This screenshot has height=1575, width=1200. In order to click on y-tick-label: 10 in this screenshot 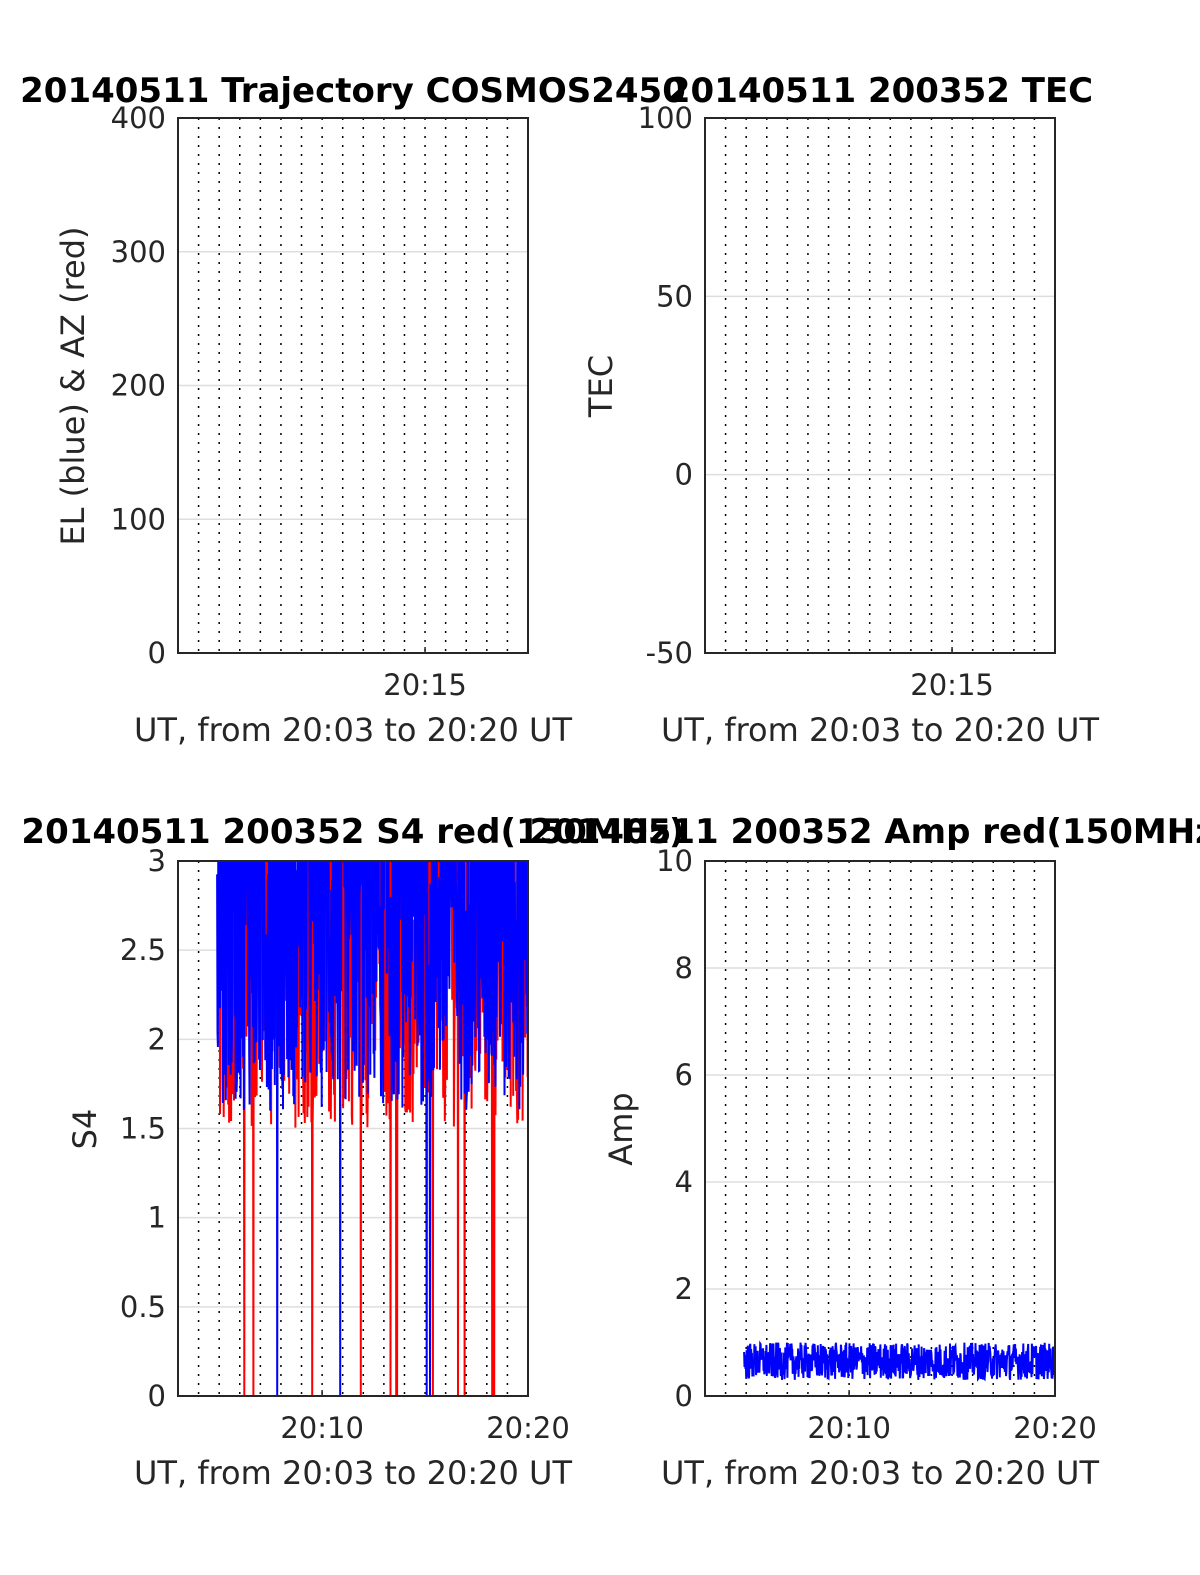, I will do `click(674, 861)`.